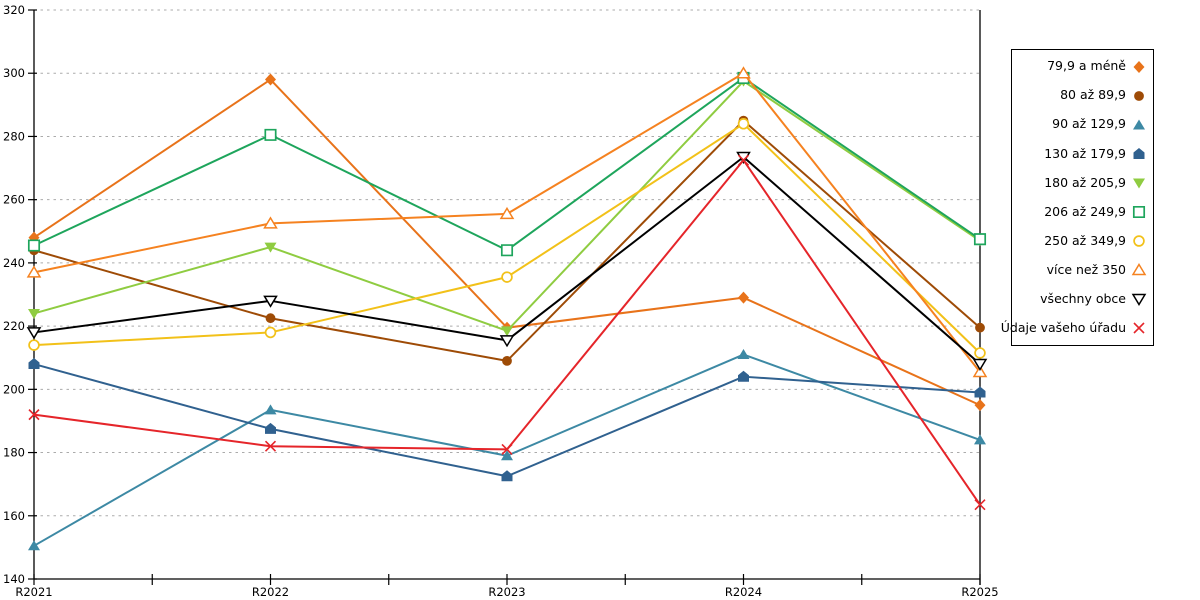 The height and width of the screenshot is (600, 1200). What do you see at coordinates (270, 592) in the screenshot?
I see `x-tick-label: R2022` at bounding box center [270, 592].